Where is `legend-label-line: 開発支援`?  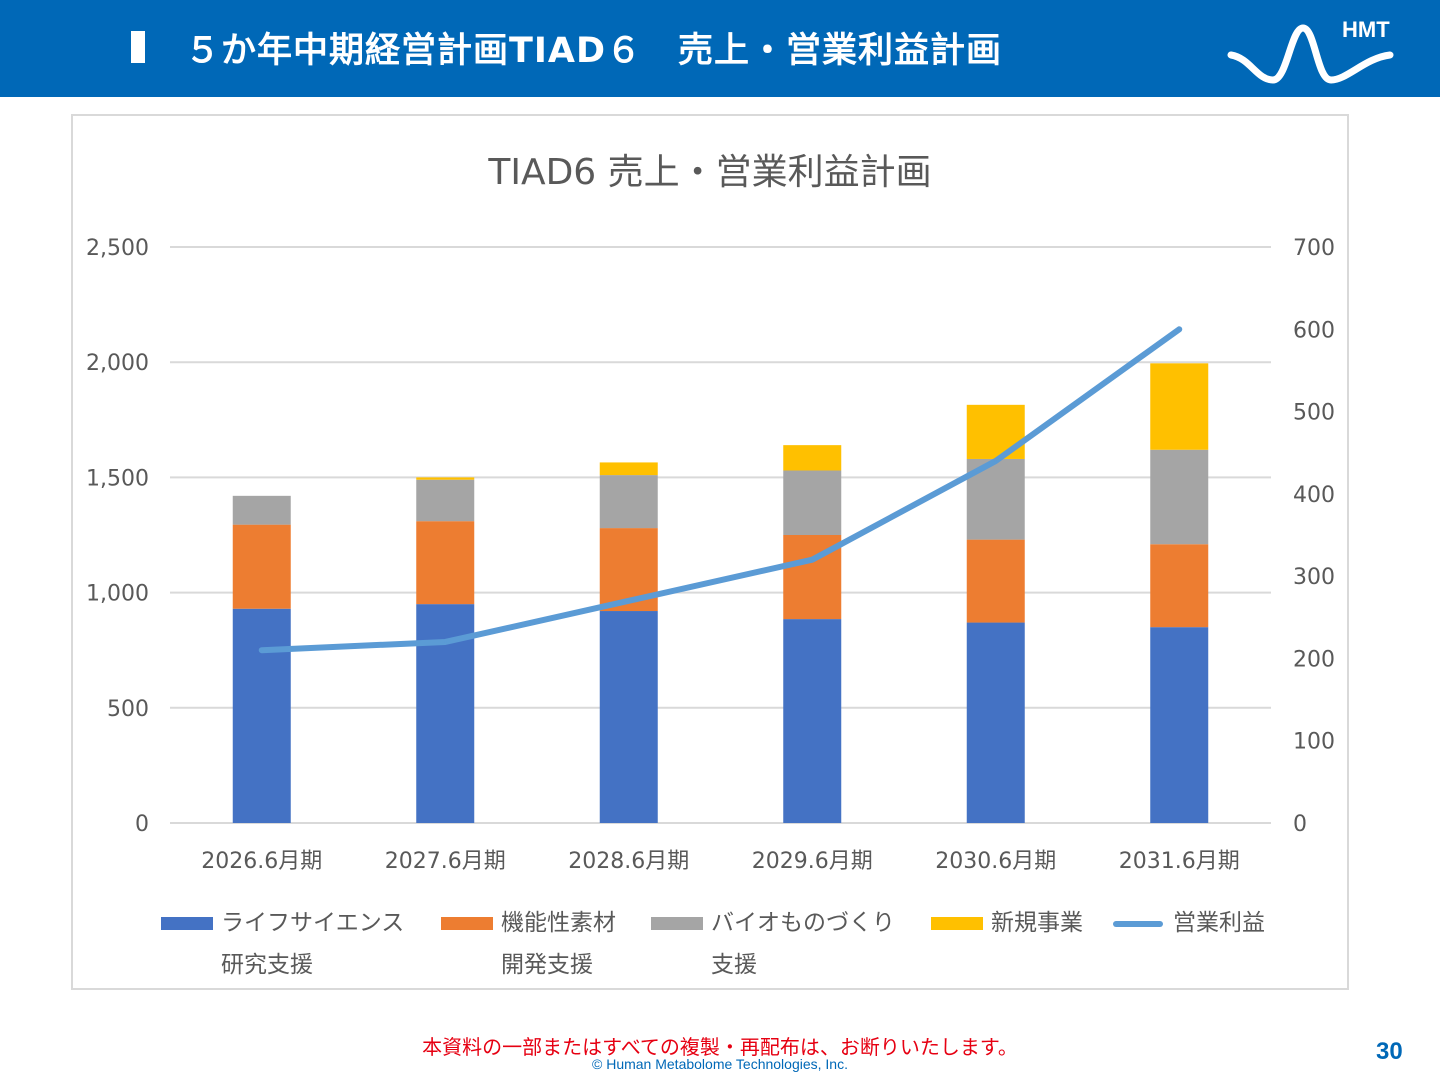 legend-label-line: 開発支援 is located at coordinates (547, 965).